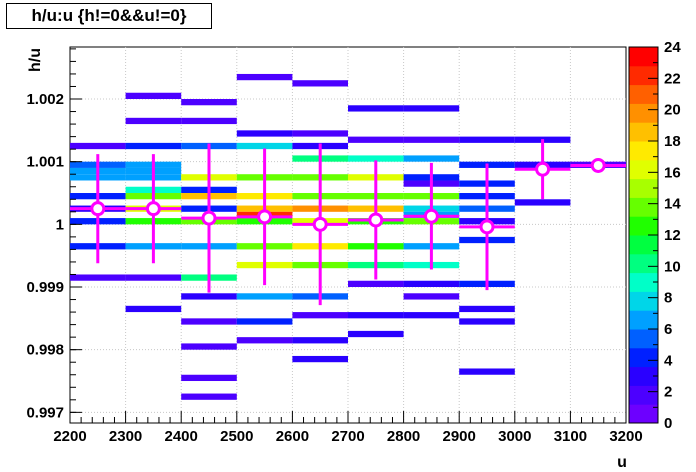 This screenshot has width=696, height=472. What do you see at coordinates (69, 436) in the screenshot?
I see `x-tick-label: 2200` at bounding box center [69, 436].